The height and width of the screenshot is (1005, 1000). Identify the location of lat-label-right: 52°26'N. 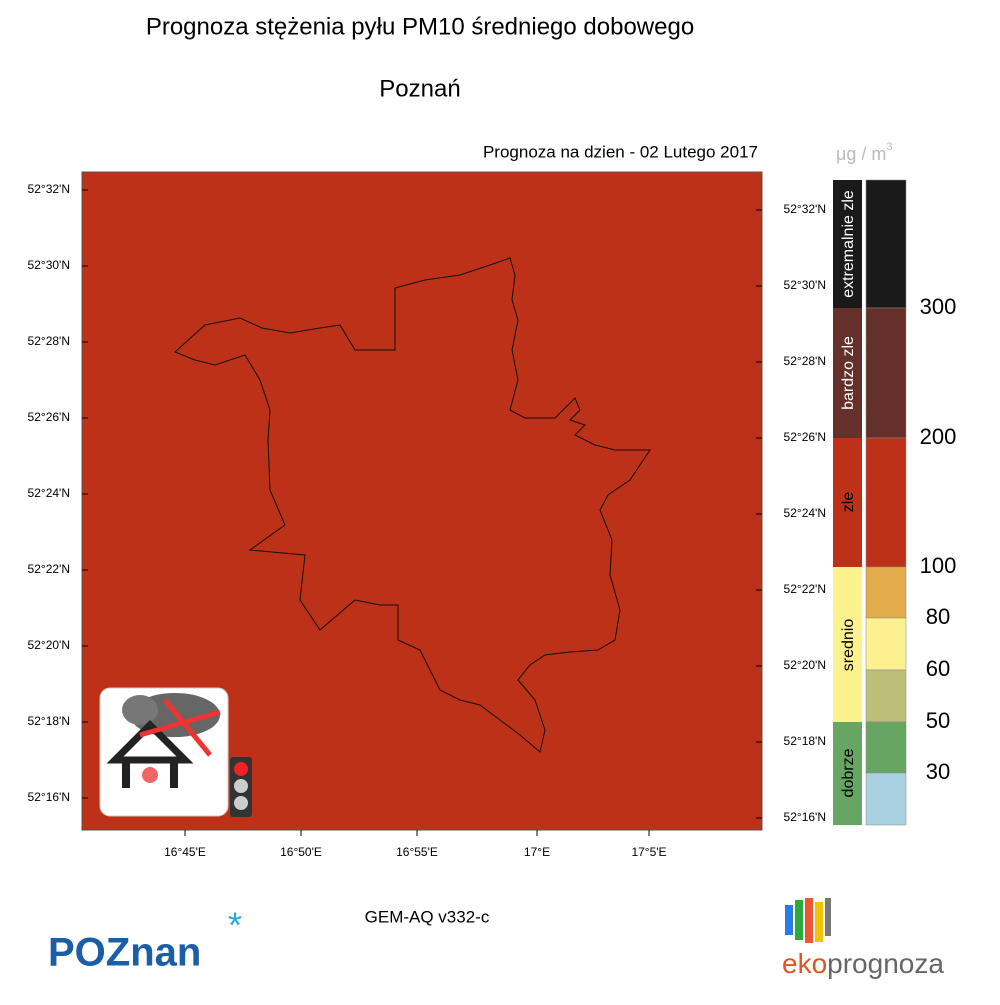
(805, 437).